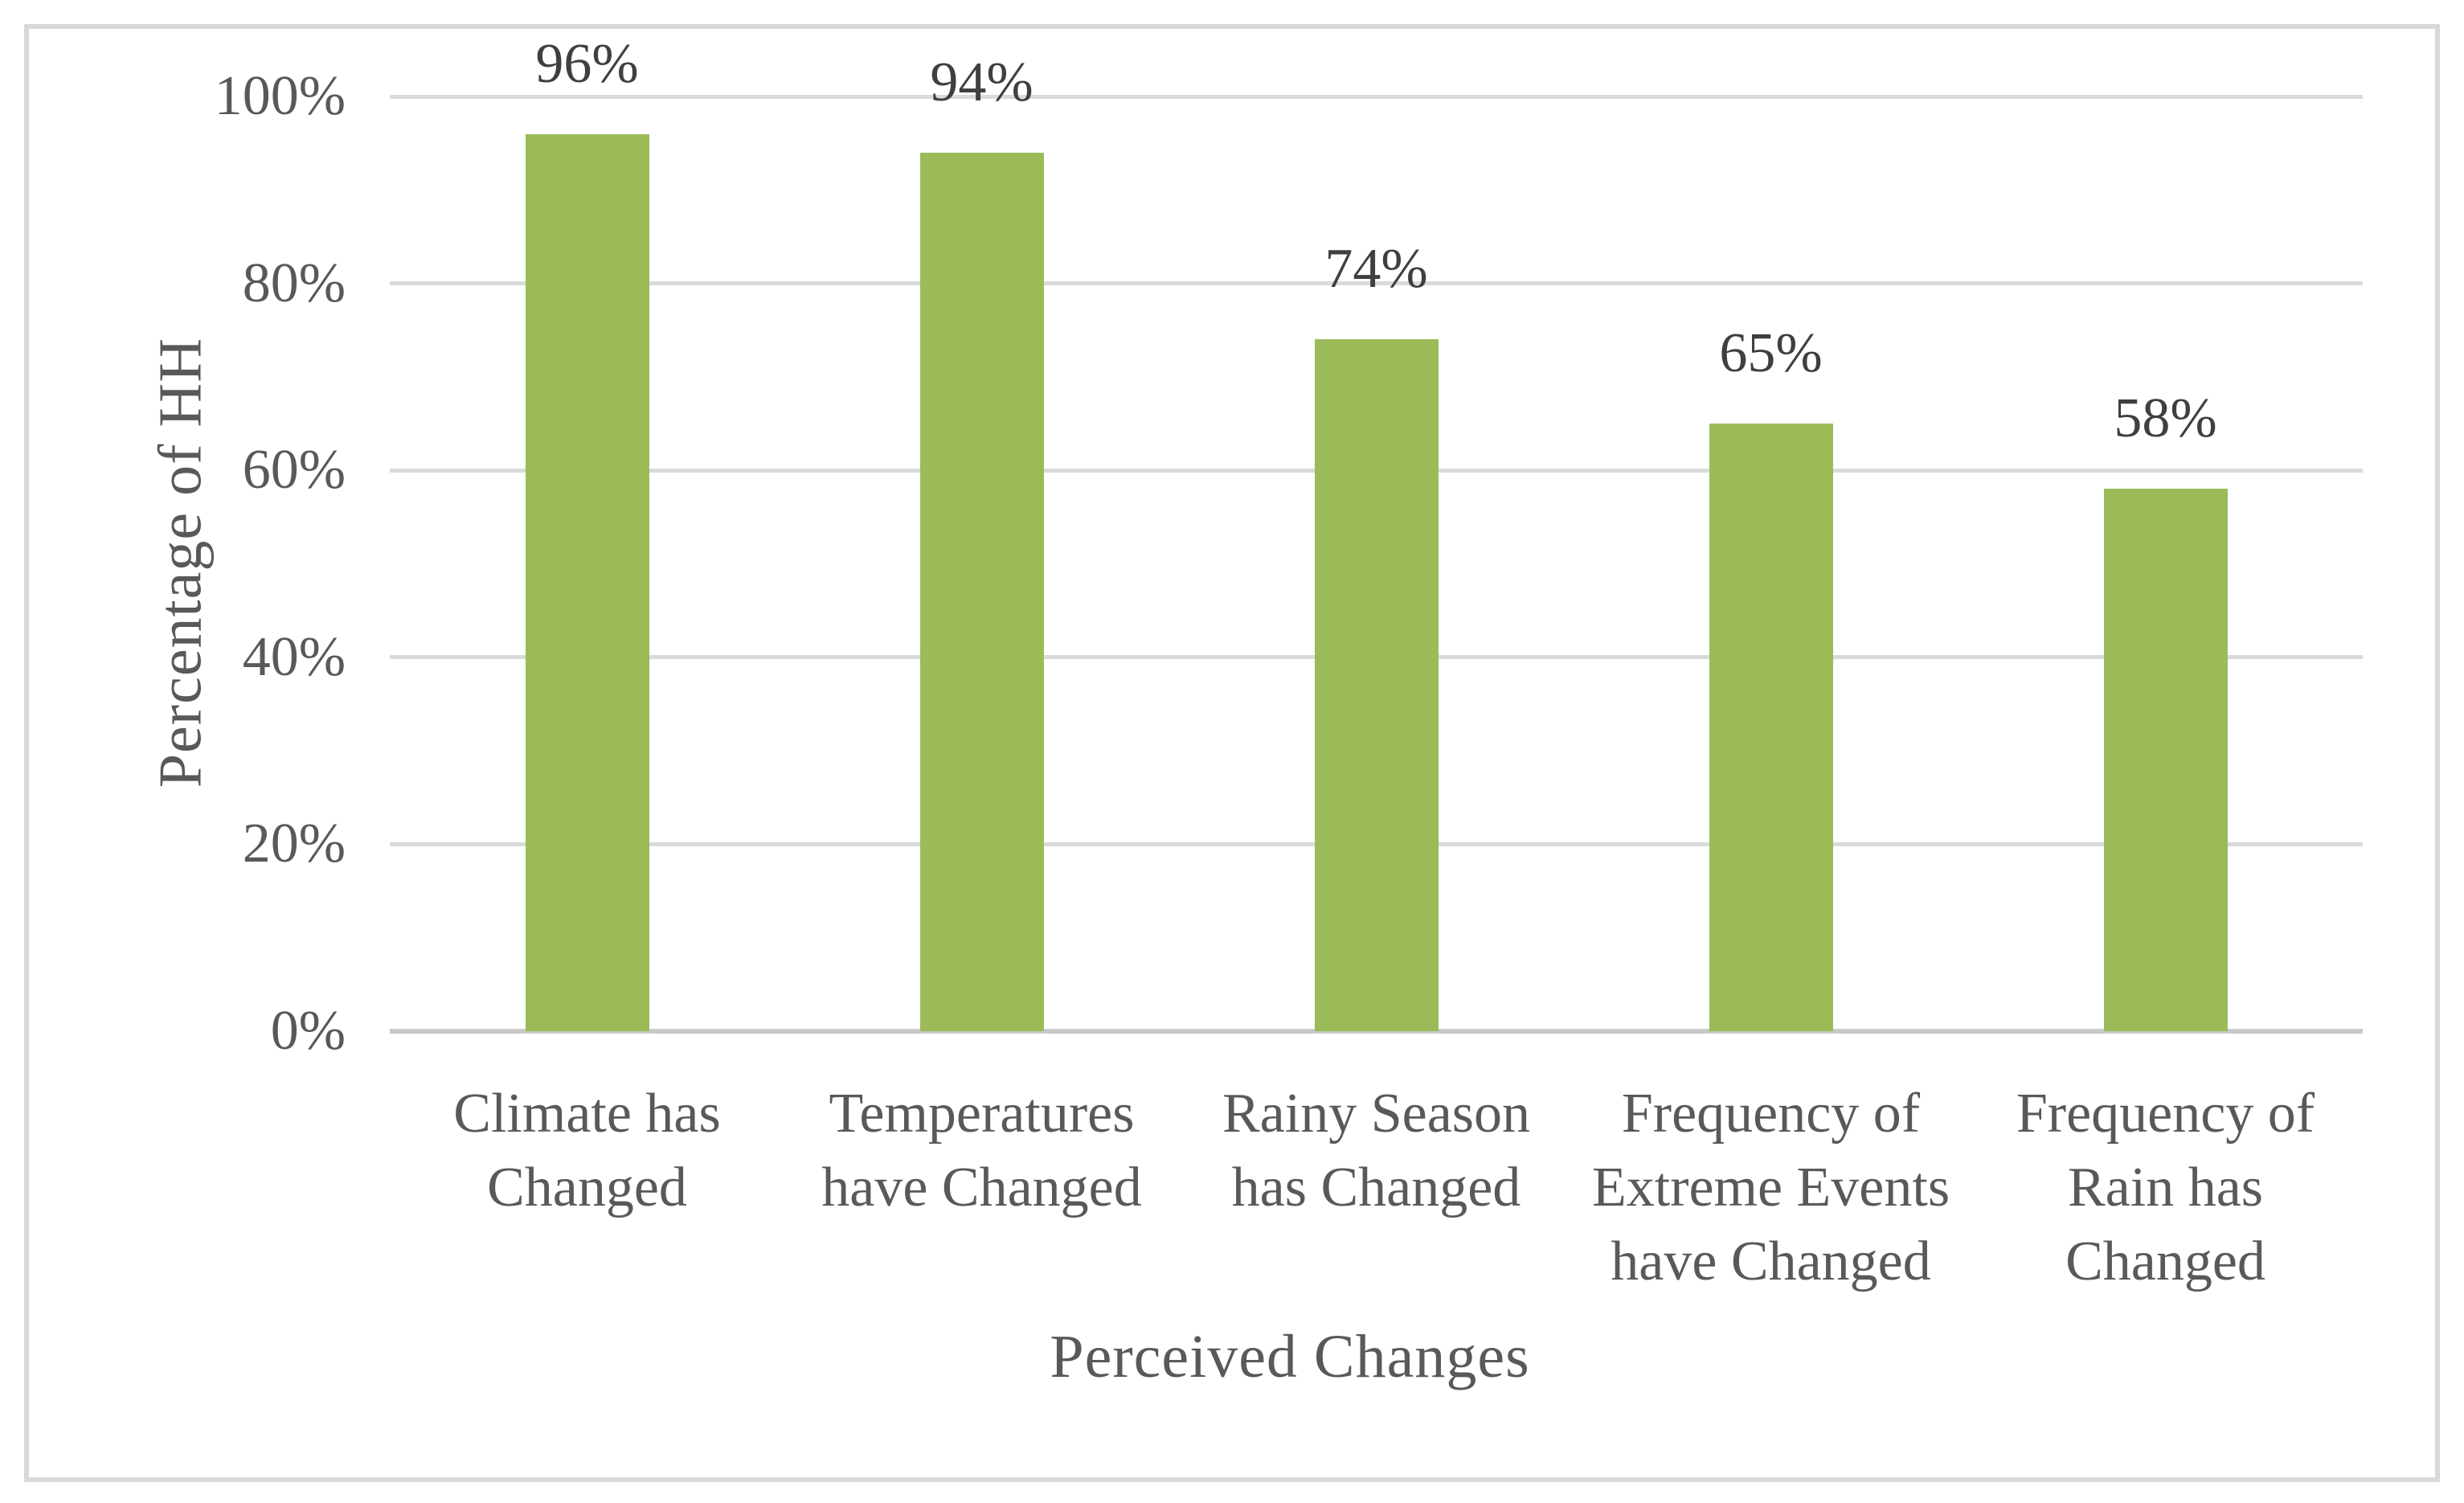  I want to click on bar-value-label-3: 74%, so click(1376, 269).